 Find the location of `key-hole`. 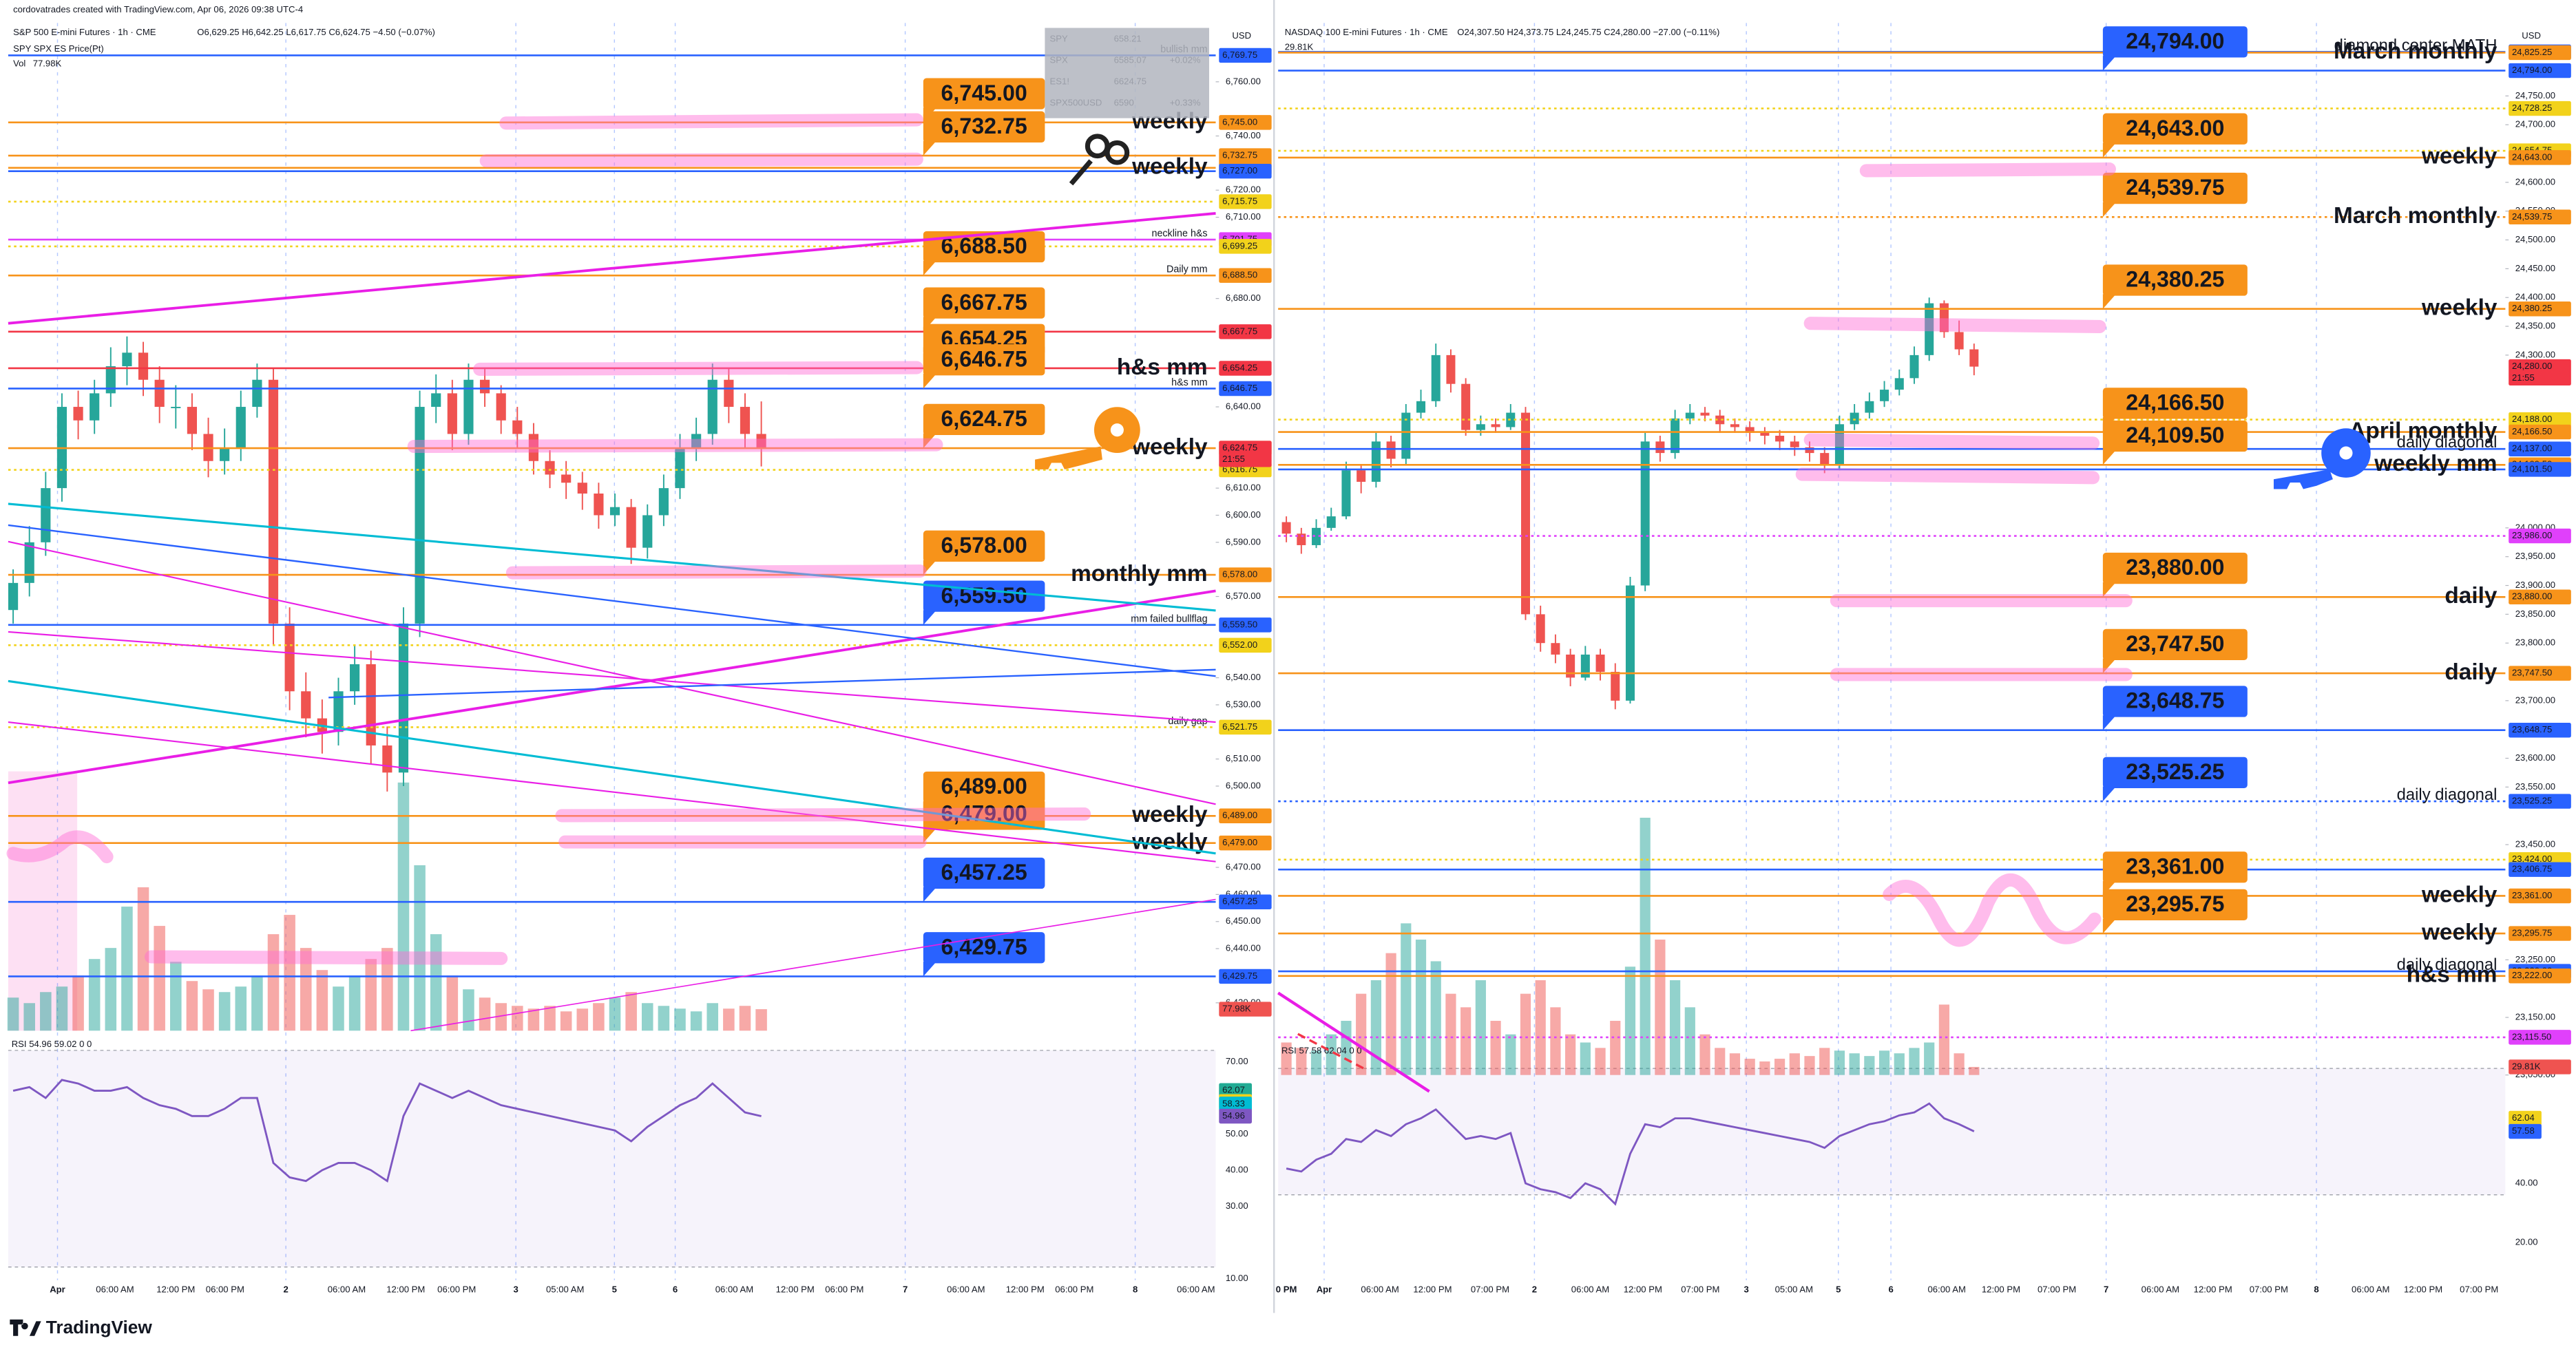

key-hole is located at coordinates (1117, 430).